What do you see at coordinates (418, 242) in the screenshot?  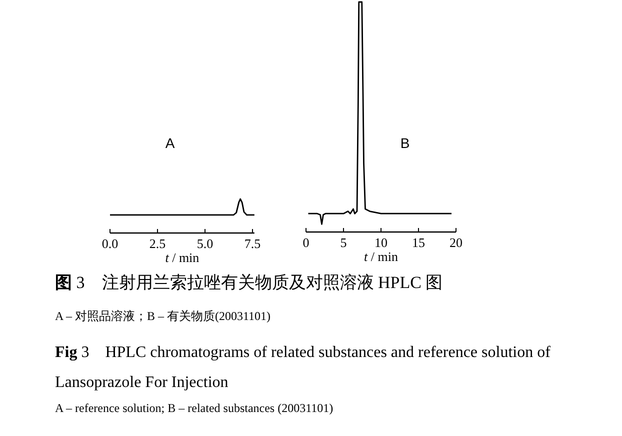 I see `x-tick-label: 15` at bounding box center [418, 242].